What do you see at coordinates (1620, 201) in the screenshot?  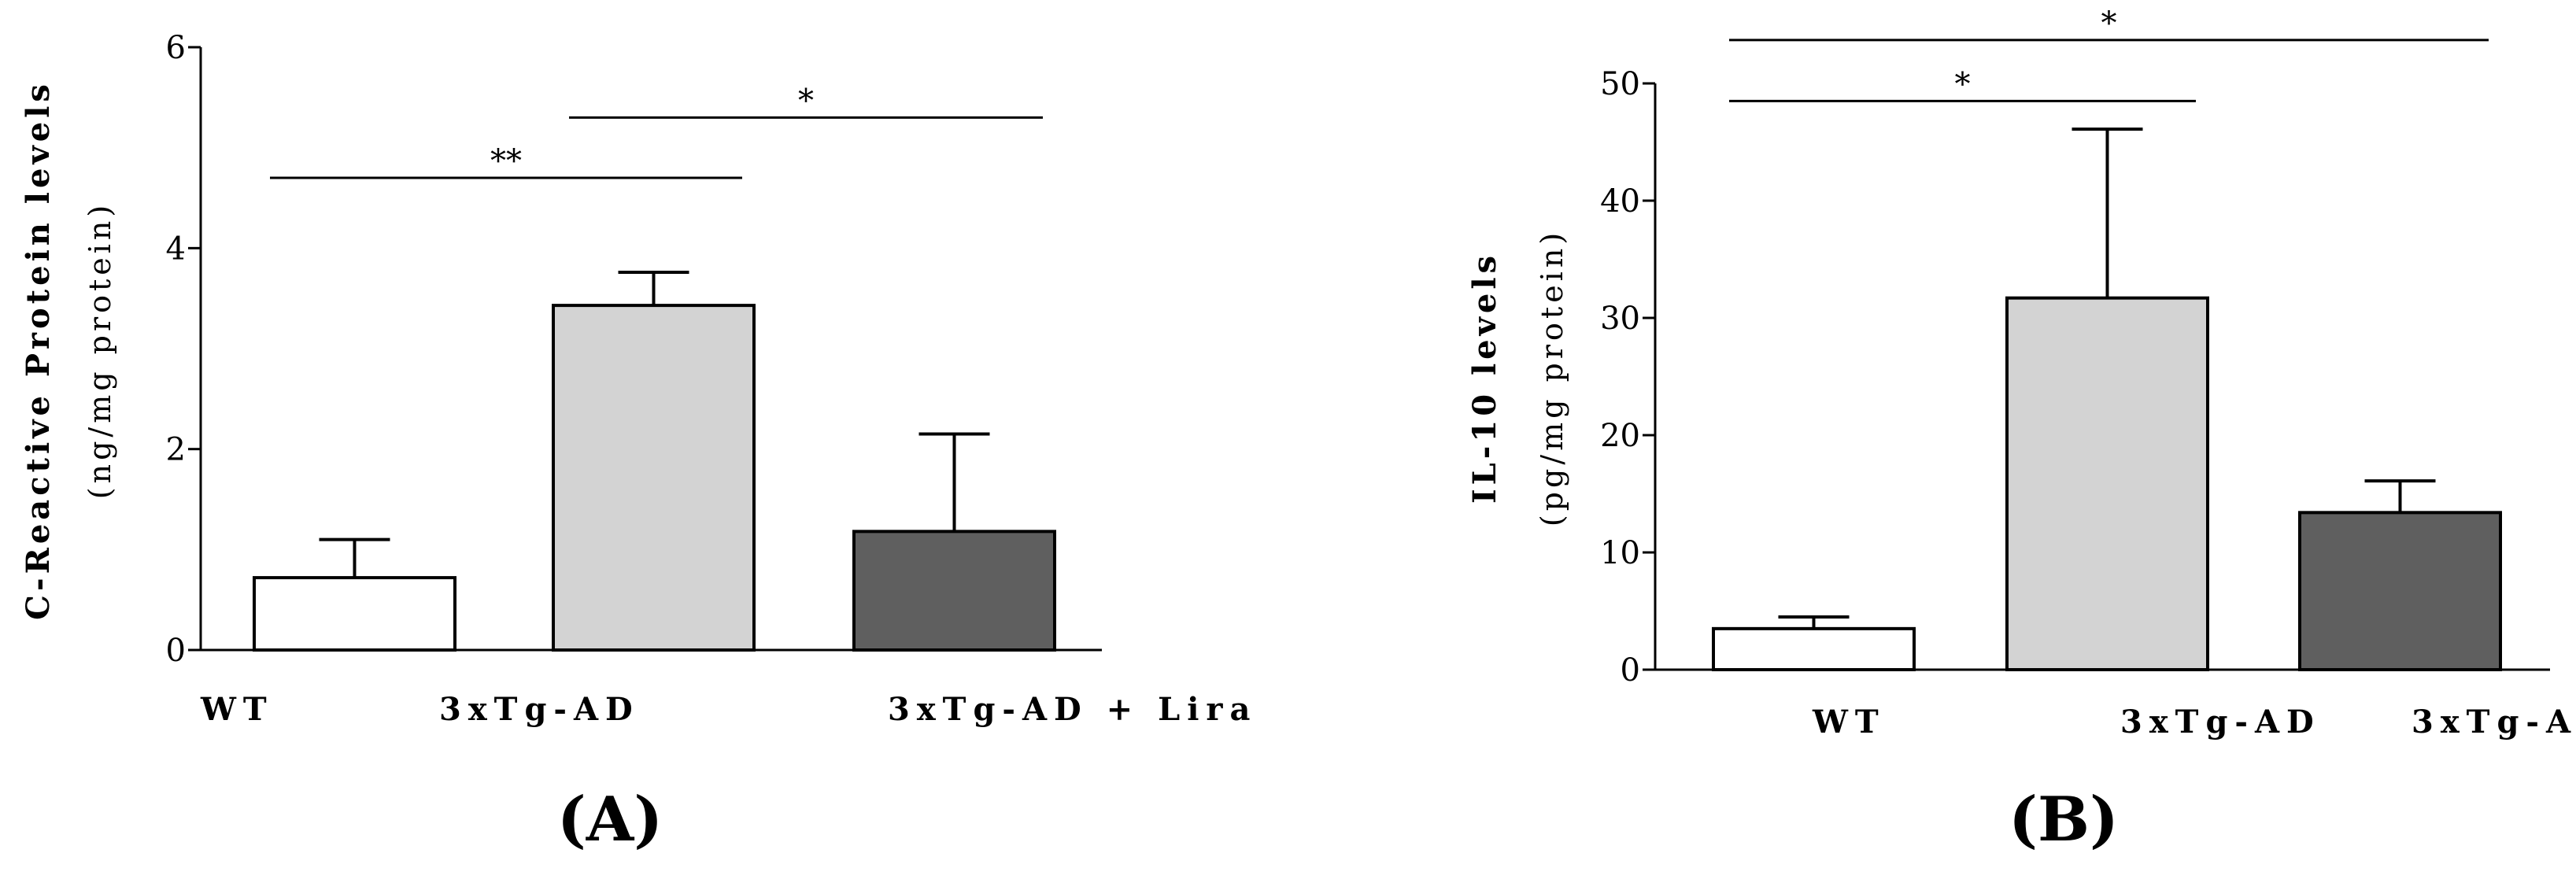 I see `y-tick-label: 40` at bounding box center [1620, 201].